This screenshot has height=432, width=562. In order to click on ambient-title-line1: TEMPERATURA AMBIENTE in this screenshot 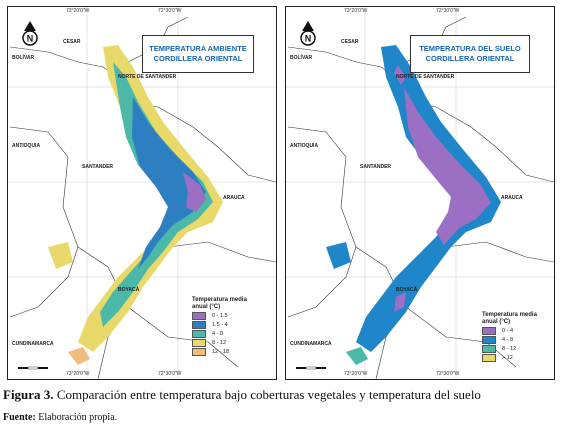, I will do `click(198, 48)`.